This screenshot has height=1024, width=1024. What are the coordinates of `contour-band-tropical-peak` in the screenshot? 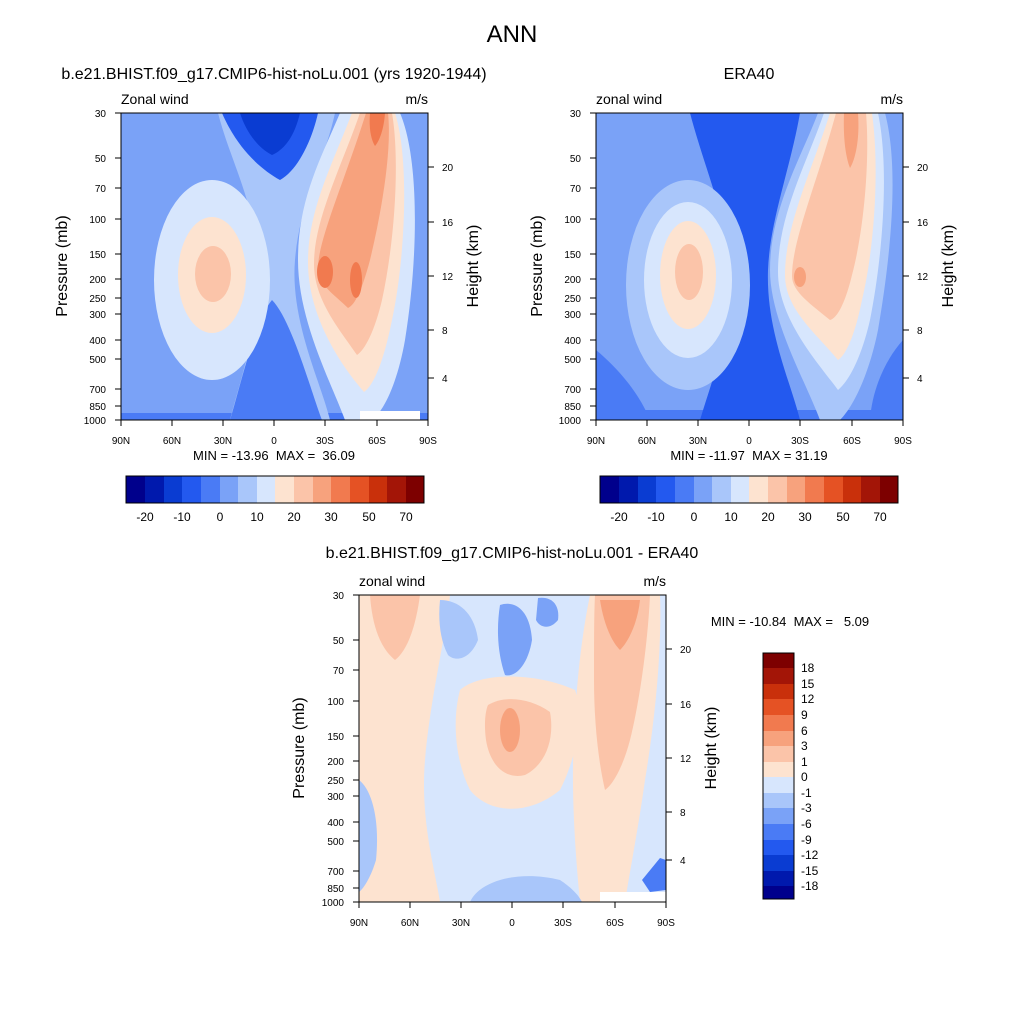 It's located at (510, 730).